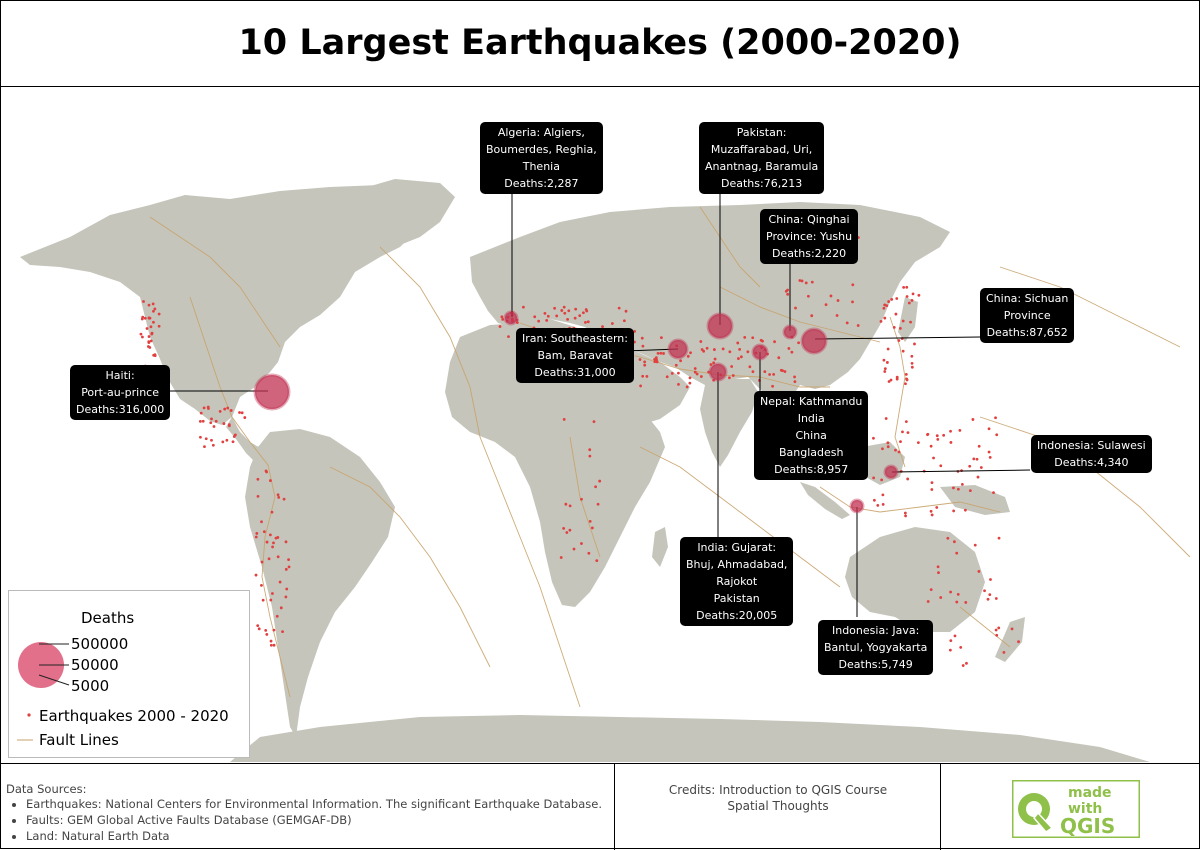  I want to click on legend-quake-dot, so click(29, 715).